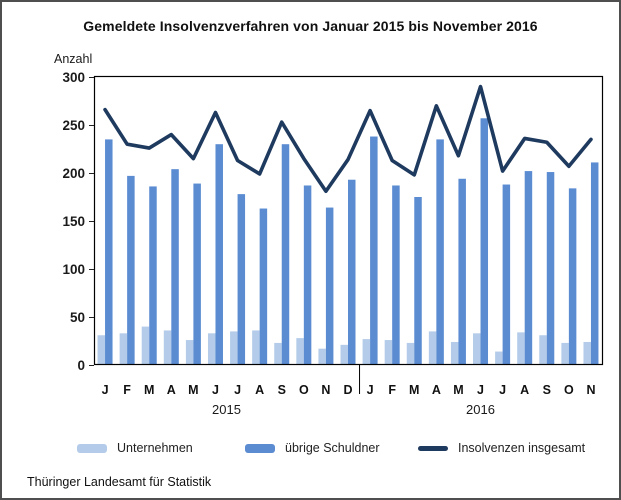  Describe the element at coordinates (73, 125) in the screenshot. I see `y-axis-tick-label: 250` at that location.